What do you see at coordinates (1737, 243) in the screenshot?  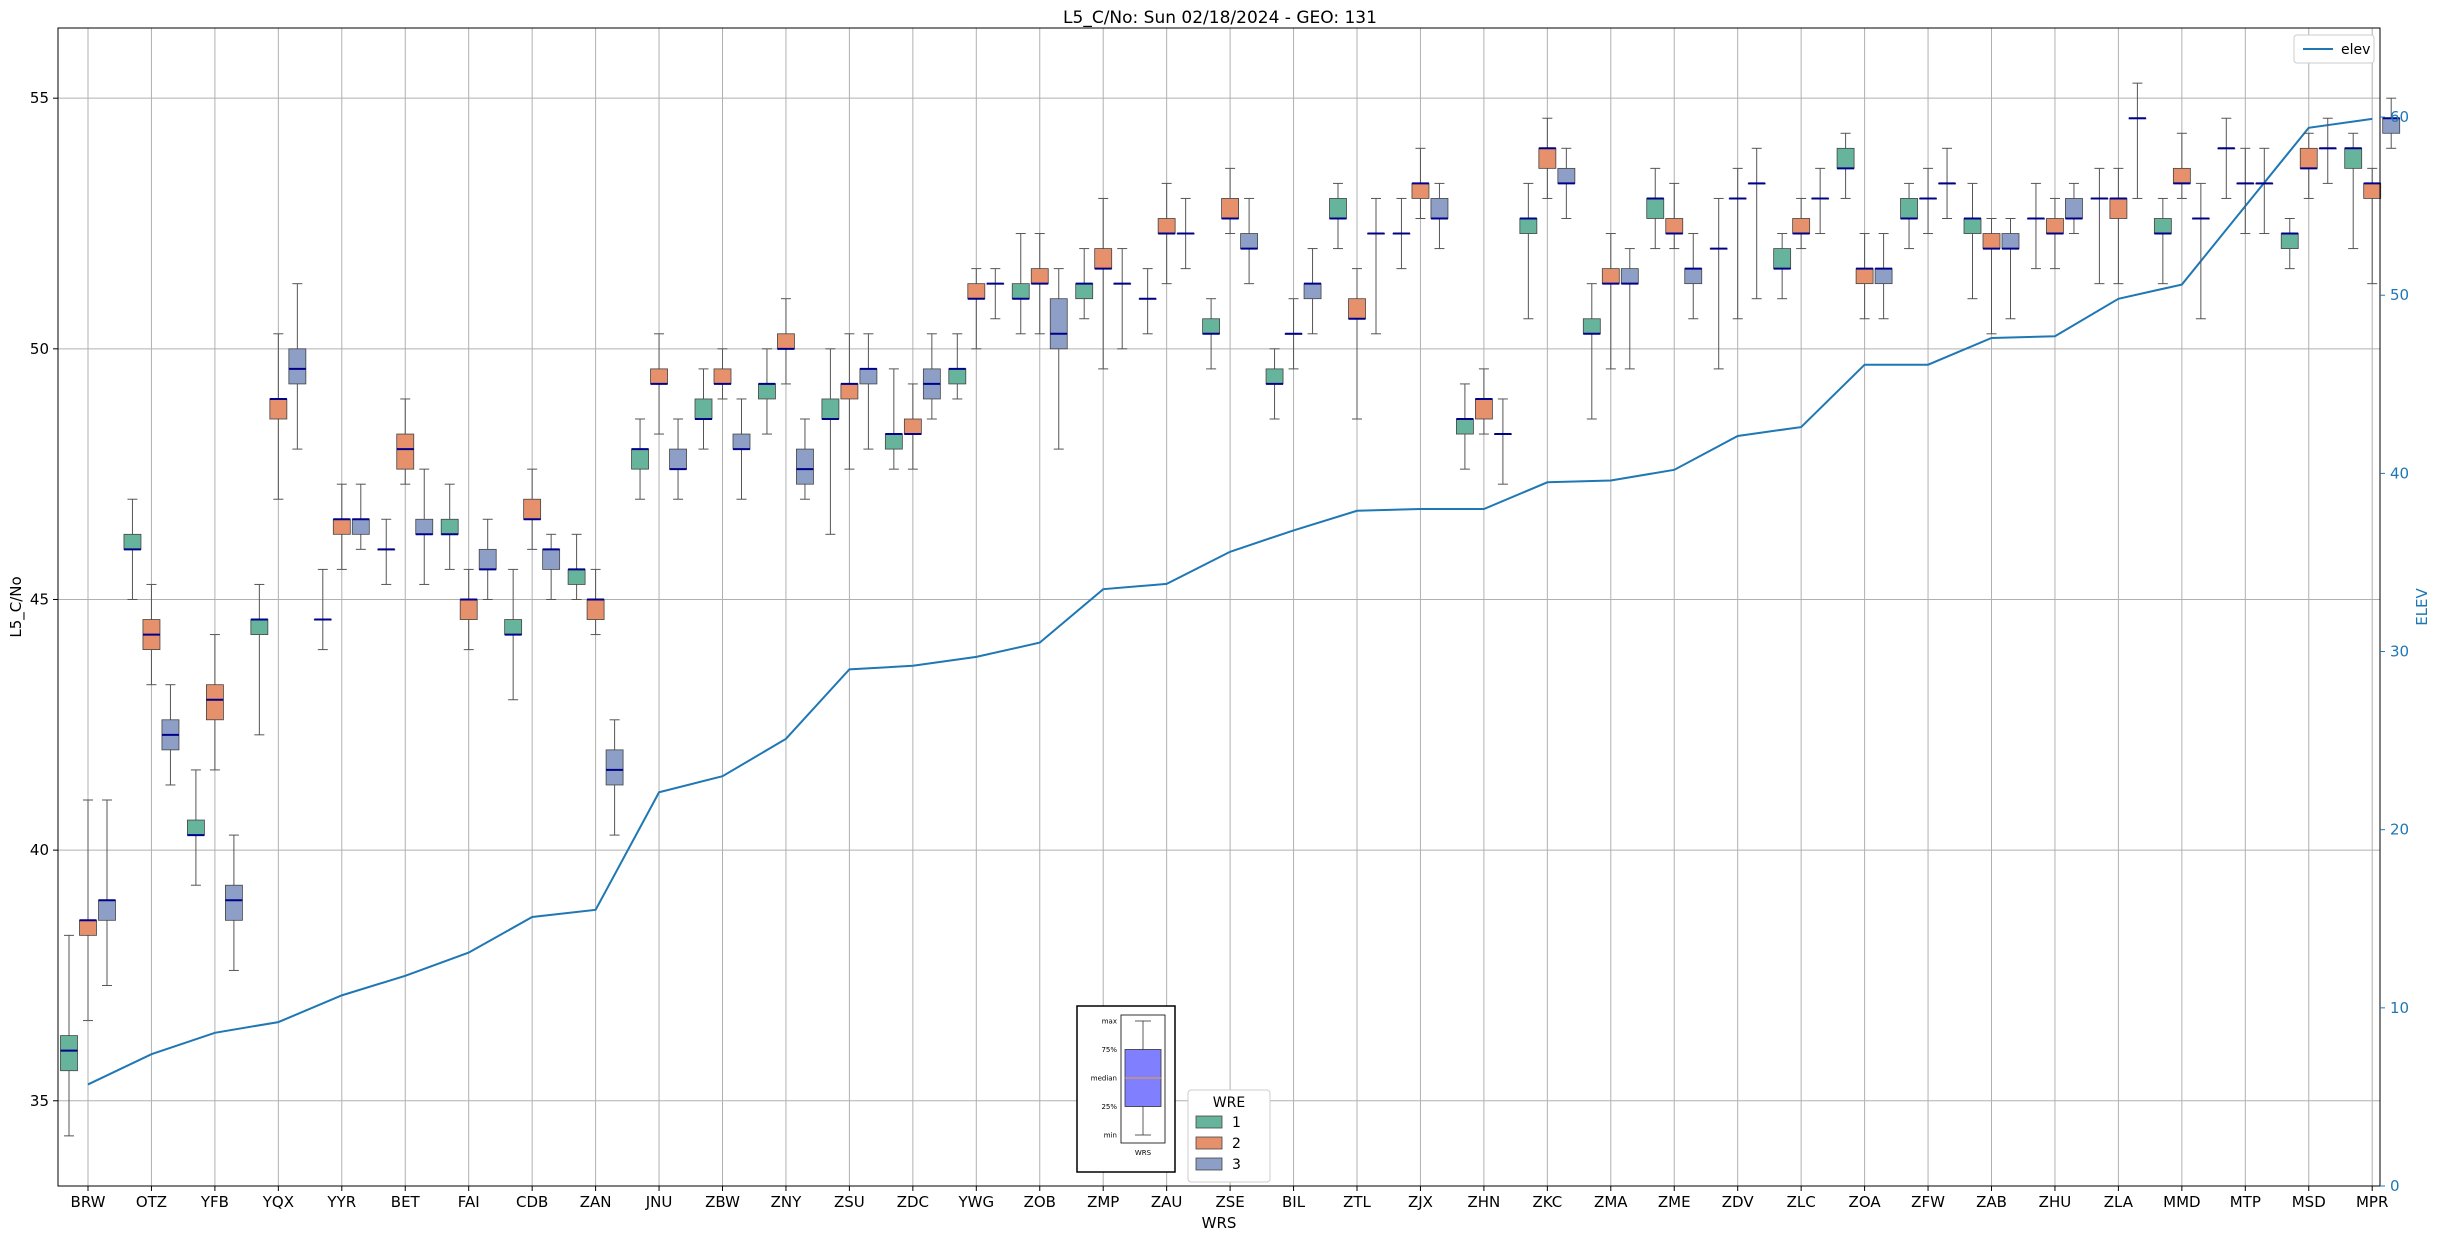 I see `box-zdv-wre2` at bounding box center [1737, 243].